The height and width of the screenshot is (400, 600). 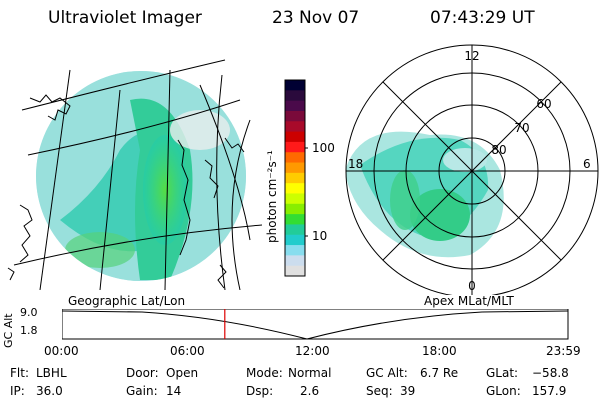 What do you see at coordinates (323, 148) in the screenshot?
I see `colorbar-tick-100: 100` at bounding box center [323, 148].